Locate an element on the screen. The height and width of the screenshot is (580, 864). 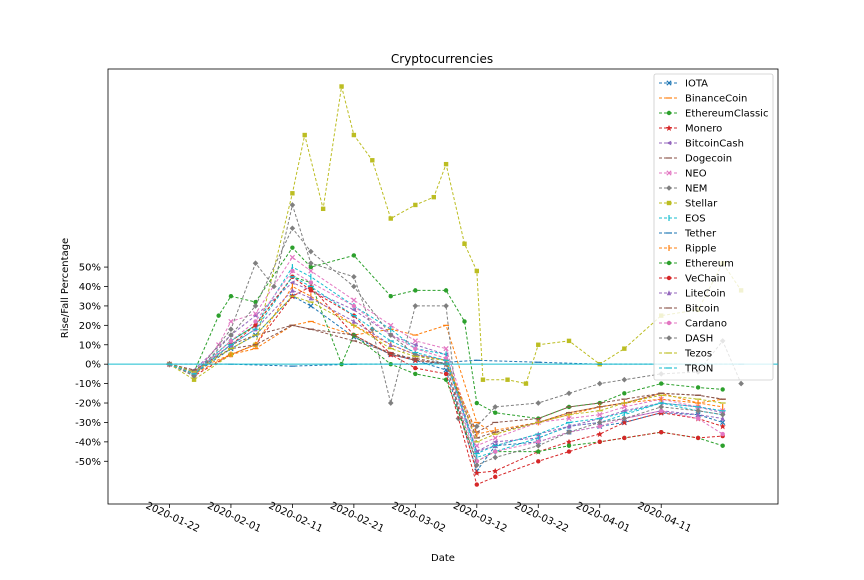
legend-label: Dogecoin is located at coordinates (708, 159).